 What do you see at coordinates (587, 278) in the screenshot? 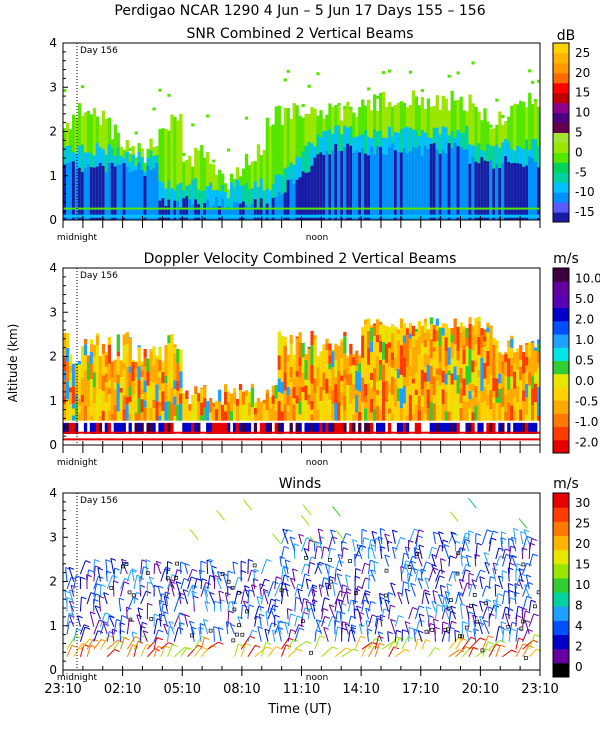
I see `colorbar-label: 10.0` at bounding box center [587, 278].